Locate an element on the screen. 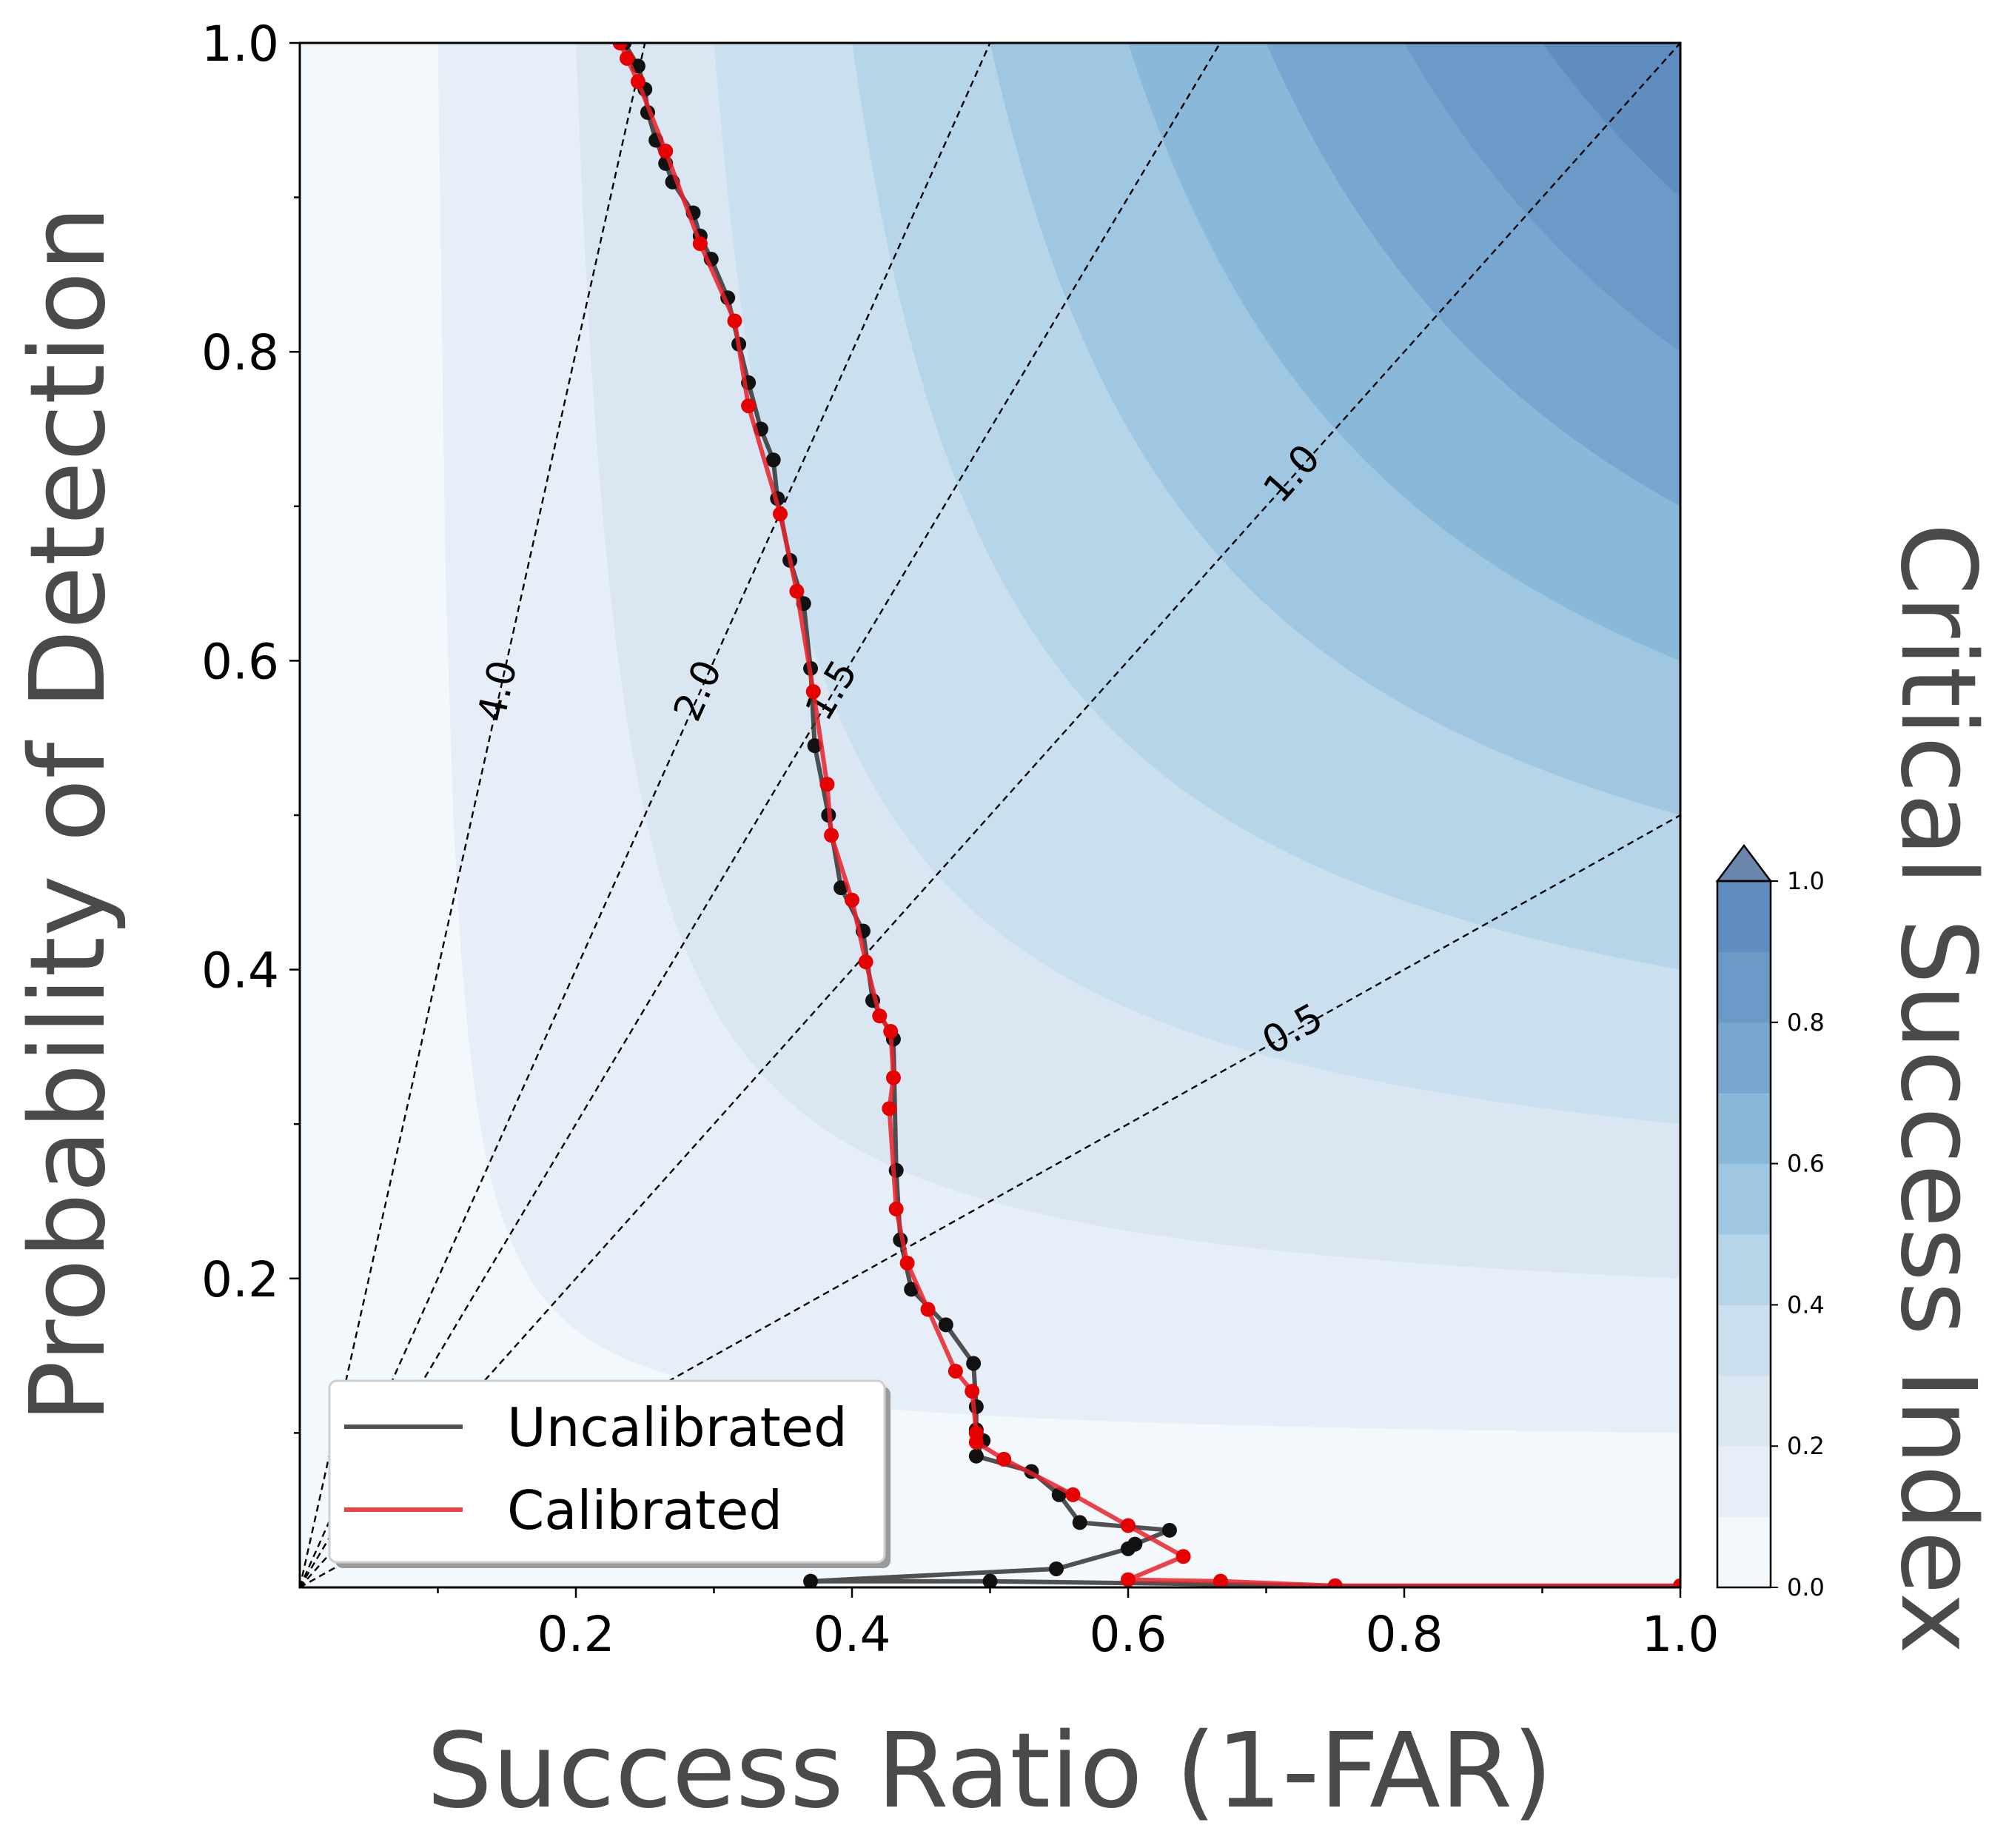 The height and width of the screenshot is (1848, 2009). x-tick-label: 0.8 is located at coordinates (1404, 1634).